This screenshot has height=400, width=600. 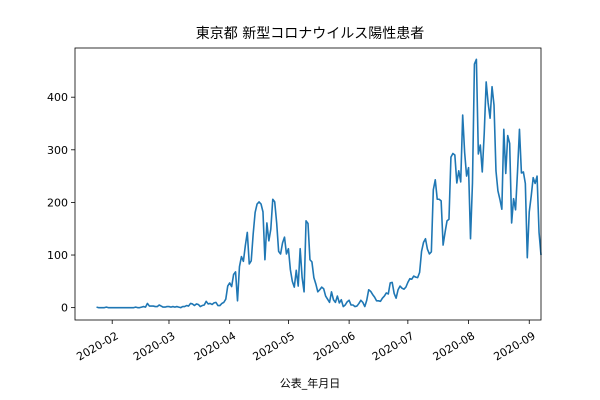 I want to click on y-tick-label: 300, so click(x=57, y=150).